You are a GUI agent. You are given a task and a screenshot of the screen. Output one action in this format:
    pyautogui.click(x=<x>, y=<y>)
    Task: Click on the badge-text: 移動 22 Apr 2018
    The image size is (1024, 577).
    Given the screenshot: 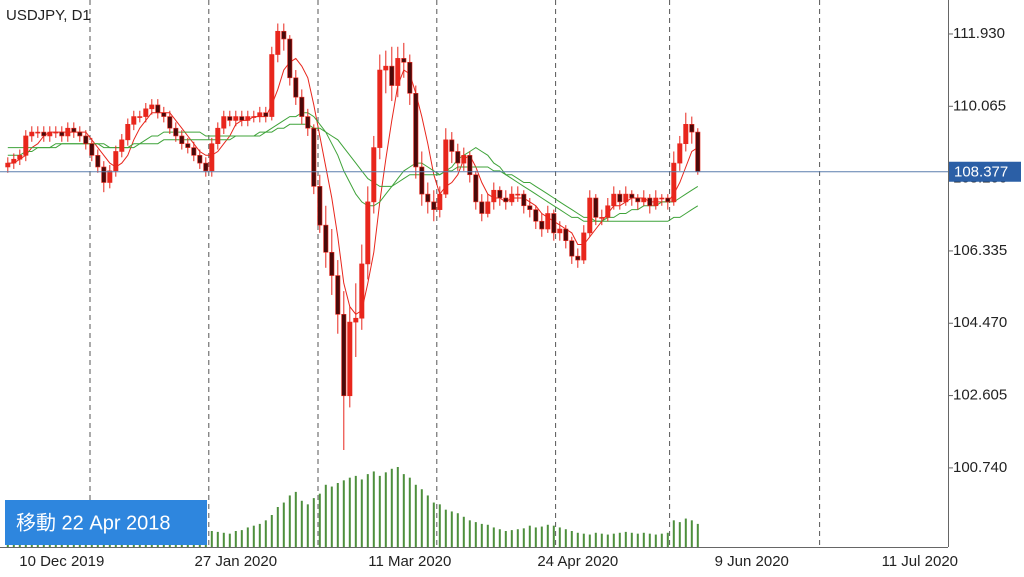 What is the action you would take?
    pyautogui.click(x=93, y=522)
    